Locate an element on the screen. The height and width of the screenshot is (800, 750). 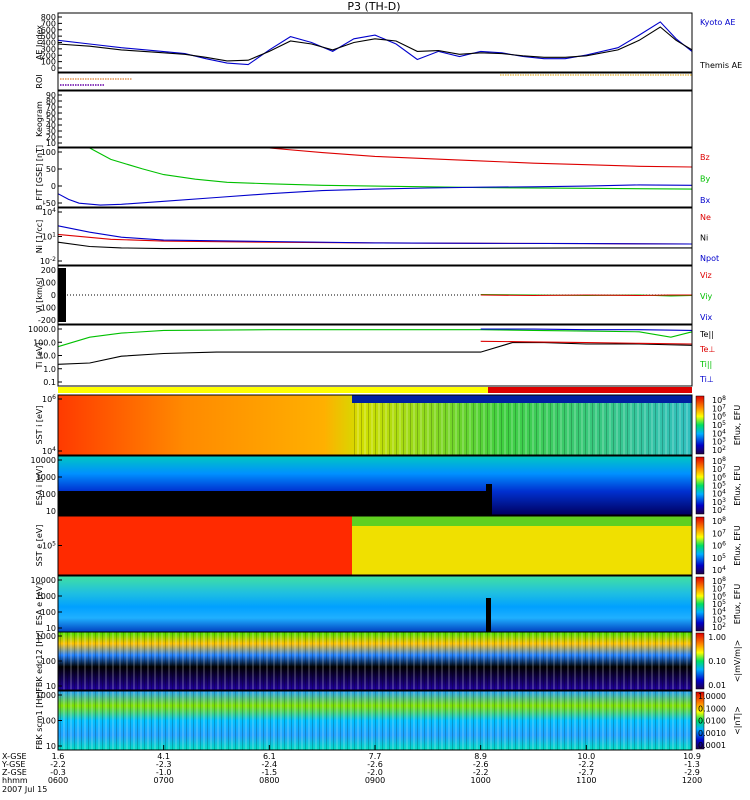
panel-frame-ni is located at coordinates (375, 236).